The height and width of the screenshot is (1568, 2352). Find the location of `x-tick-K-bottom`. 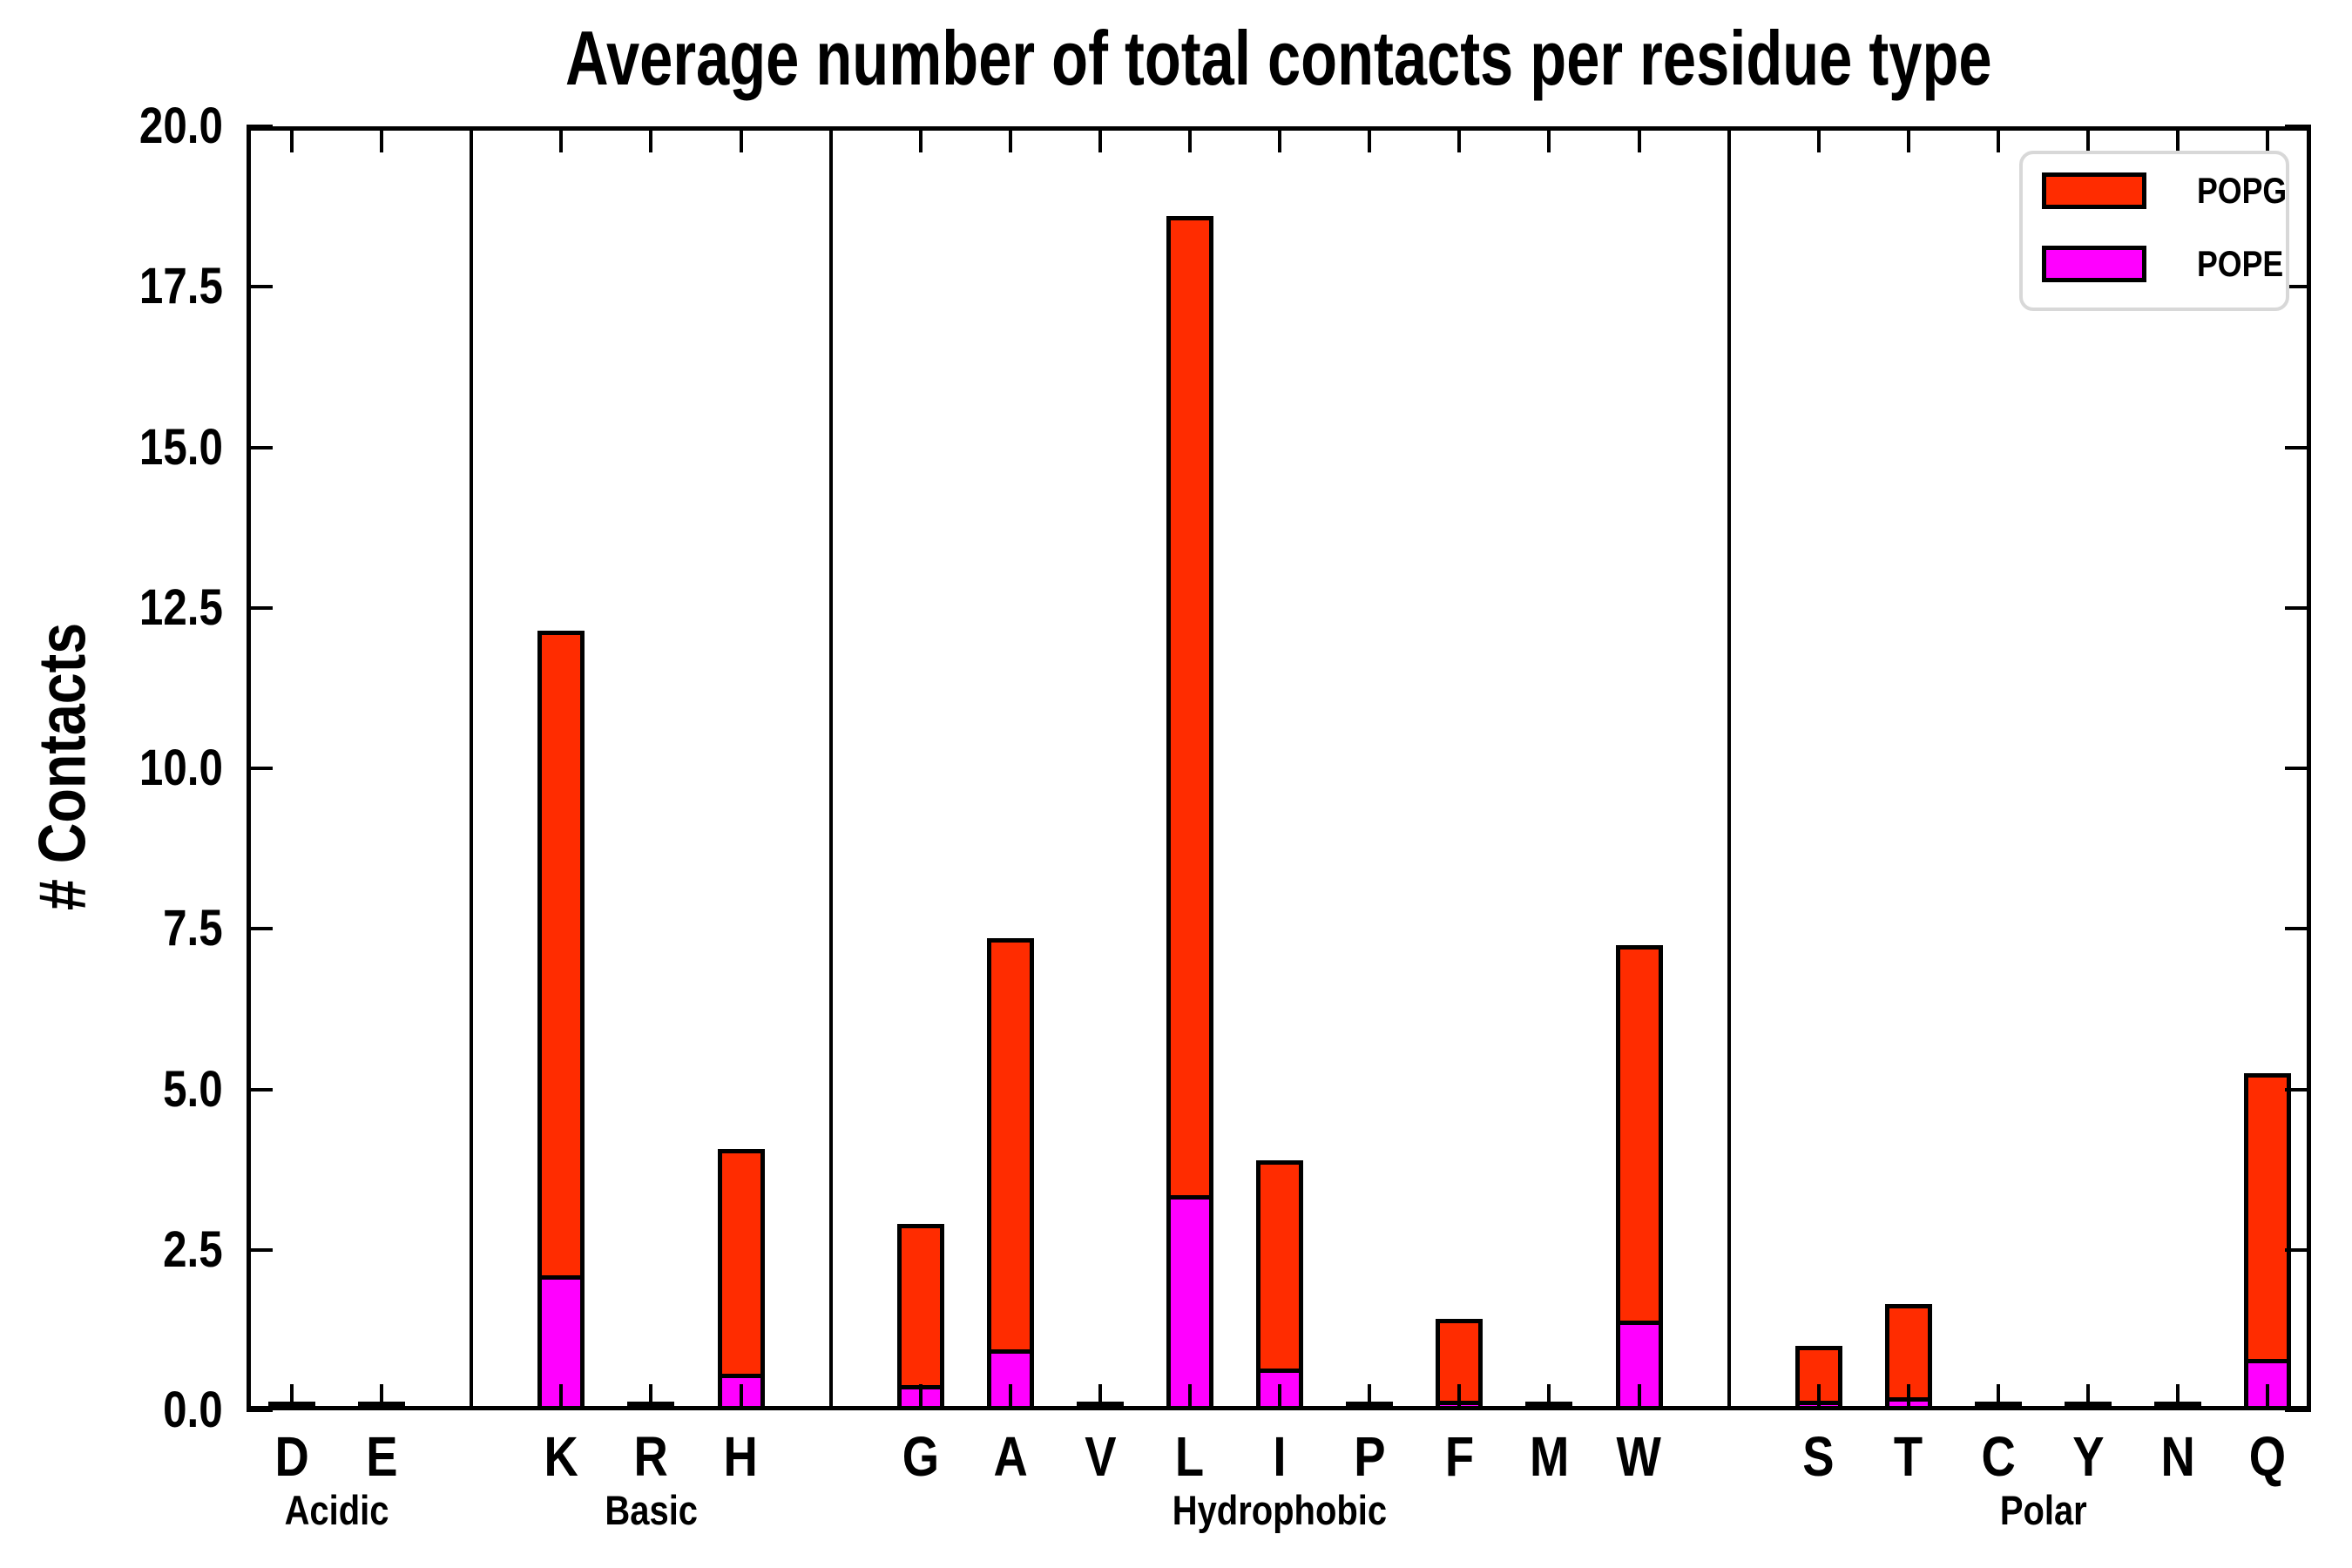

x-tick-K-bottom is located at coordinates (561, 1397).